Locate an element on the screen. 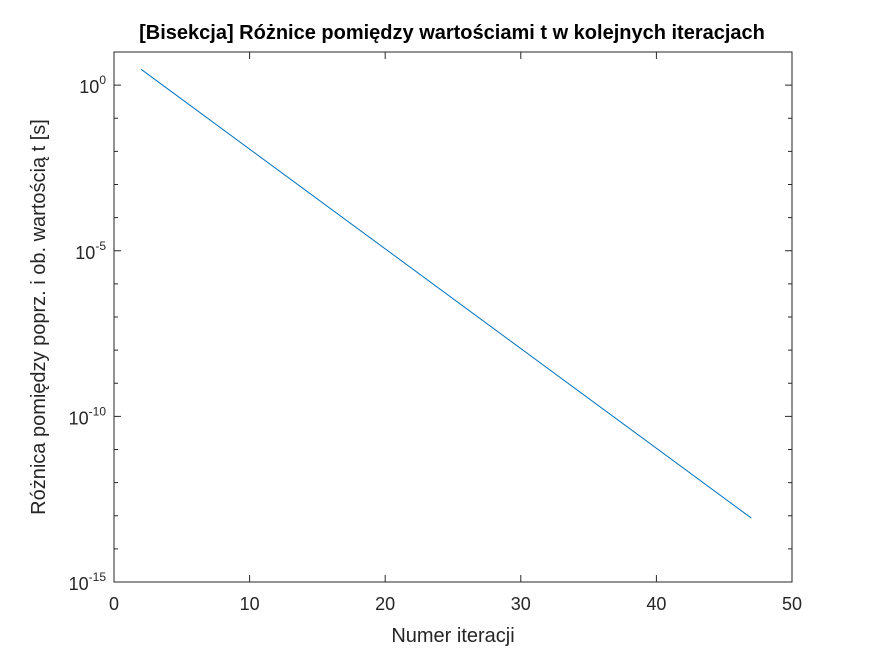  y-tick-exponent: 0 is located at coordinates (102, 80).